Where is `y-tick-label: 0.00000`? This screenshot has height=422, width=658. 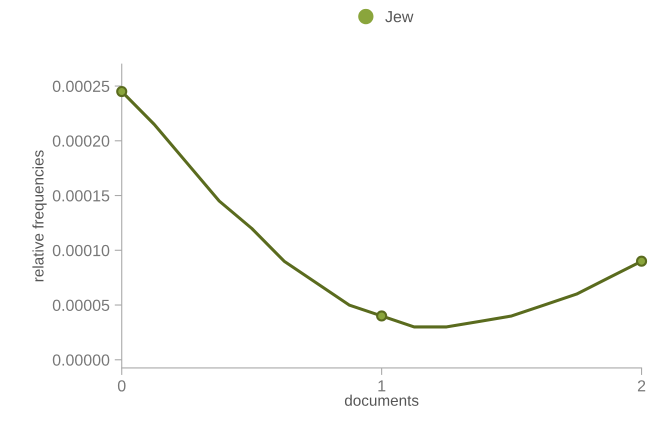 y-tick-label: 0.00000 is located at coordinates (81, 360).